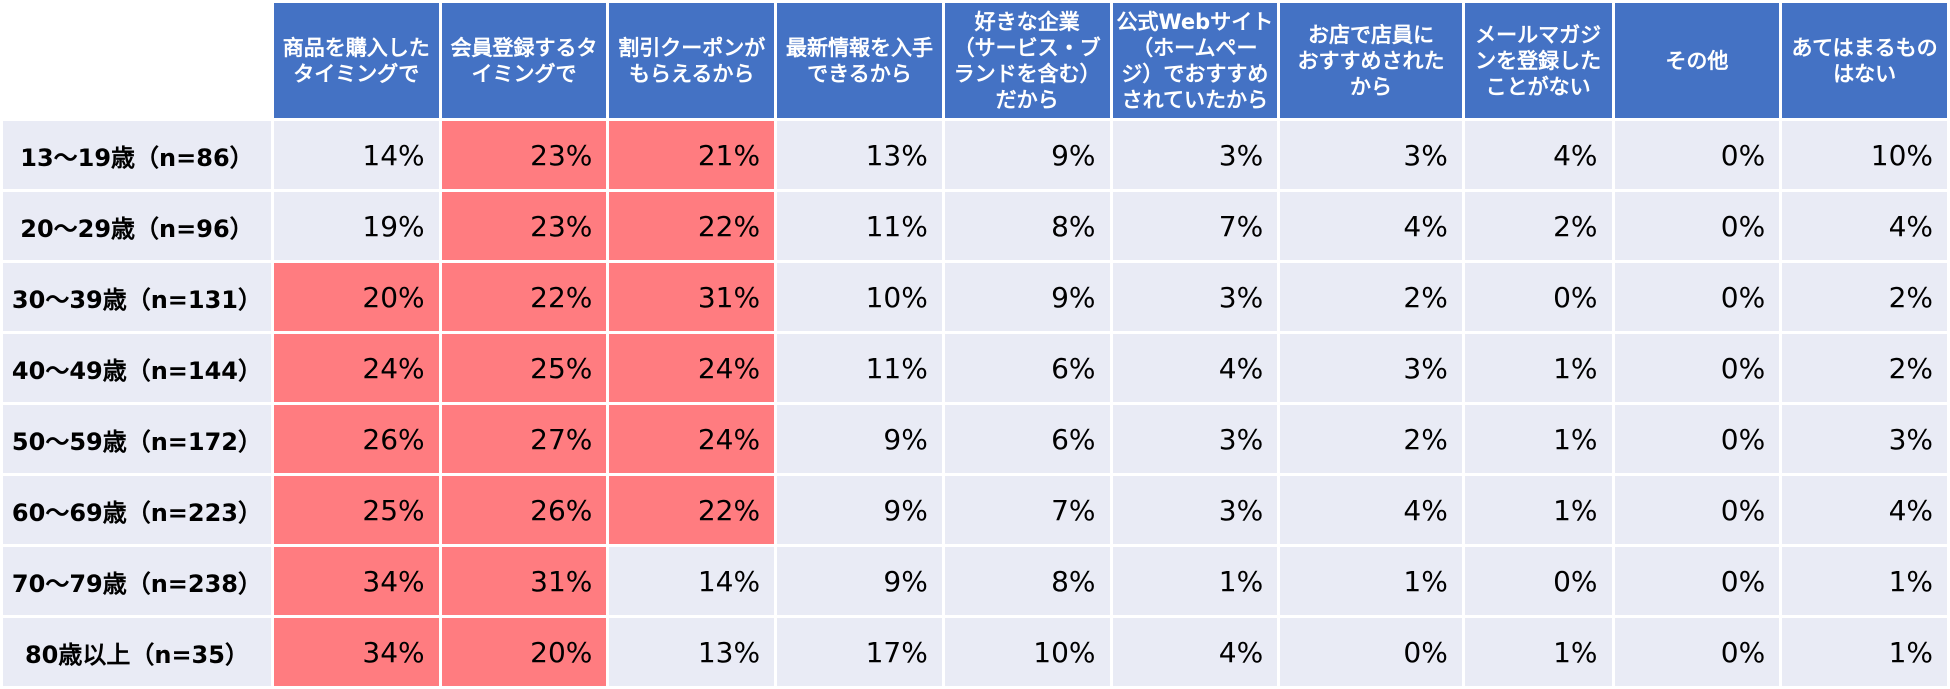  I want to click on table-row: 80歳以上（n=35） 34% 20% 13% 17% 10% 4% 0% 1% 0% 1%, so click(975, 652).